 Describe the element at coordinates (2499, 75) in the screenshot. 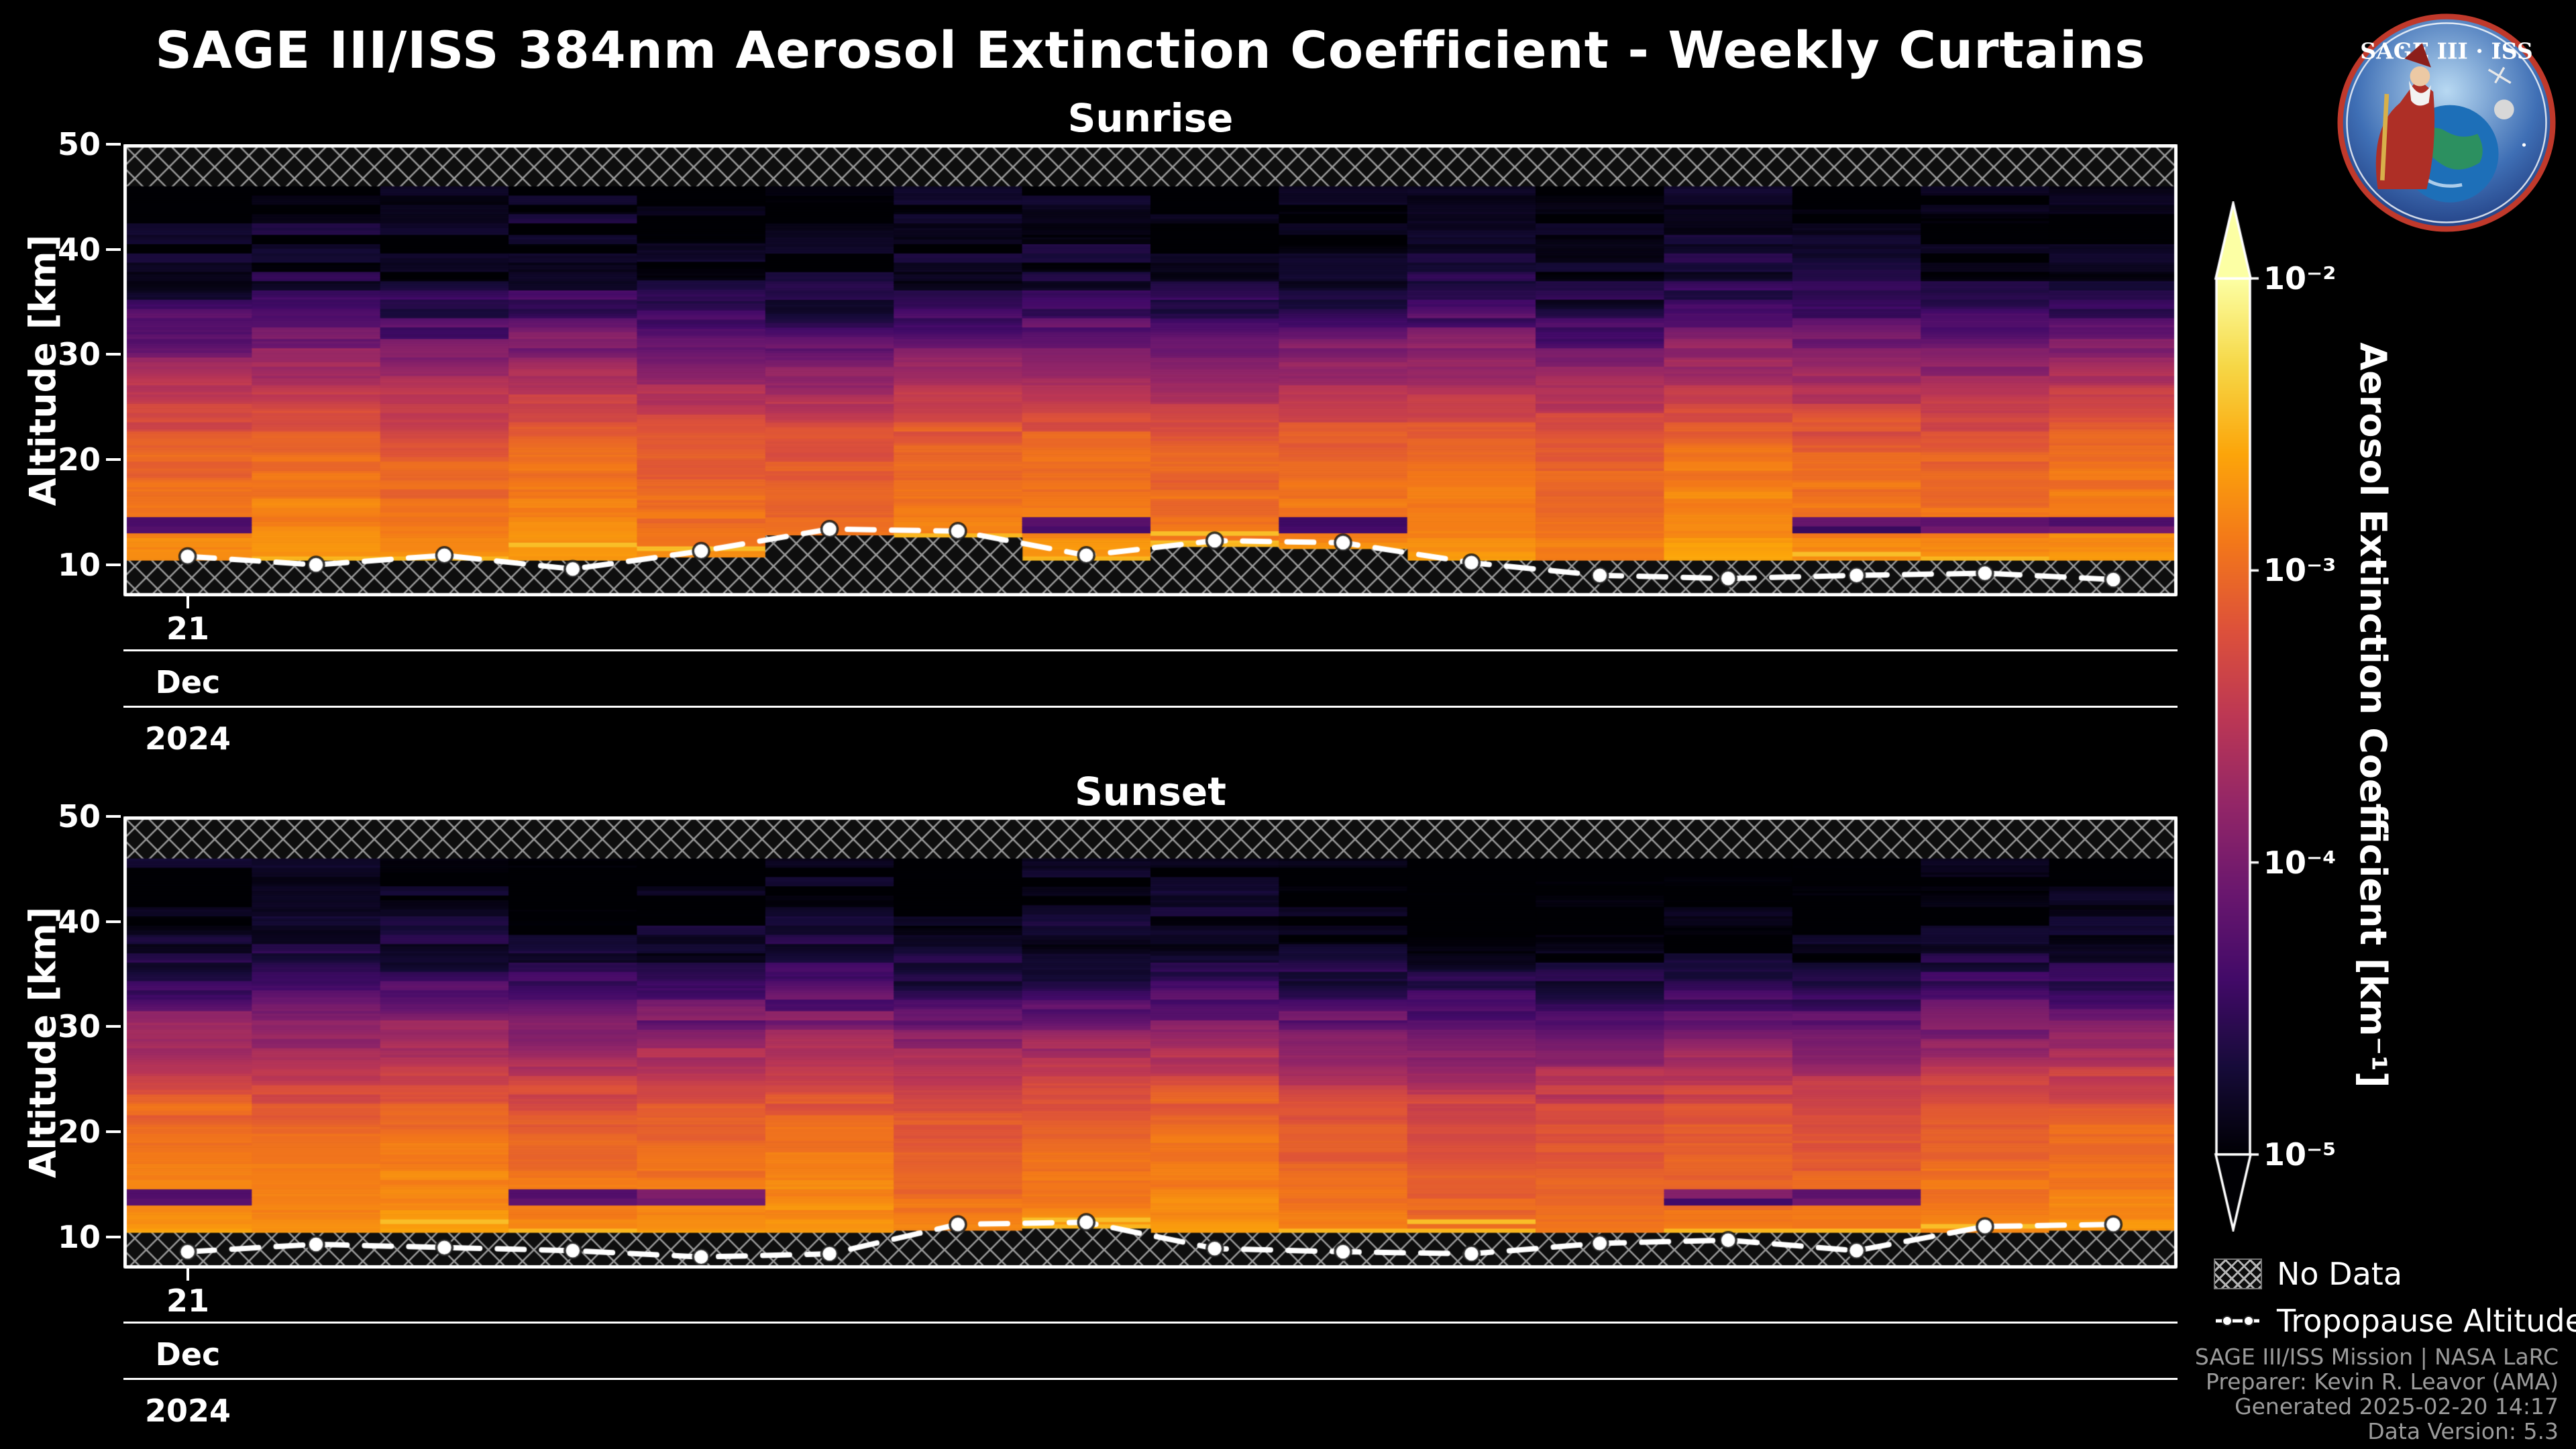

I see `iss-icon` at that location.